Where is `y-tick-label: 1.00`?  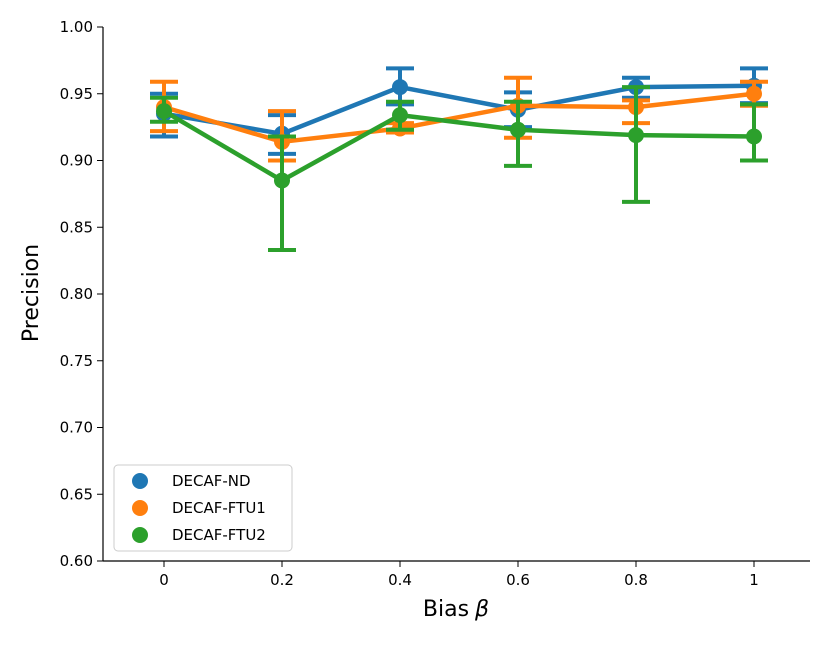 y-tick-label: 1.00 is located at coordinates (76, 27).